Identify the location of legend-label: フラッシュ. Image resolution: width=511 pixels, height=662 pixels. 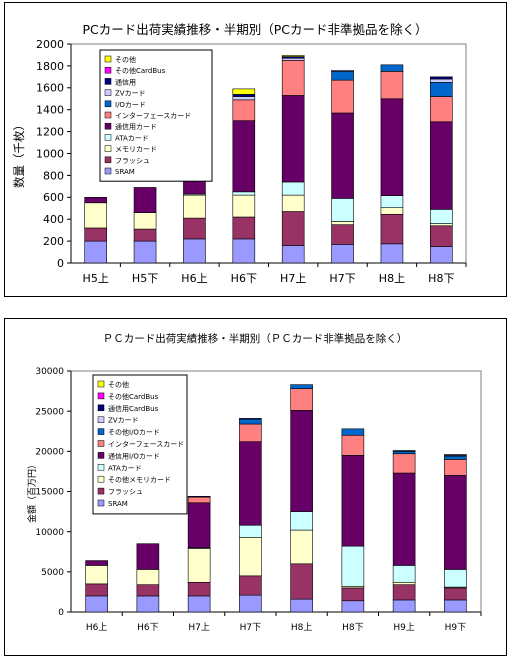
(125, 492).